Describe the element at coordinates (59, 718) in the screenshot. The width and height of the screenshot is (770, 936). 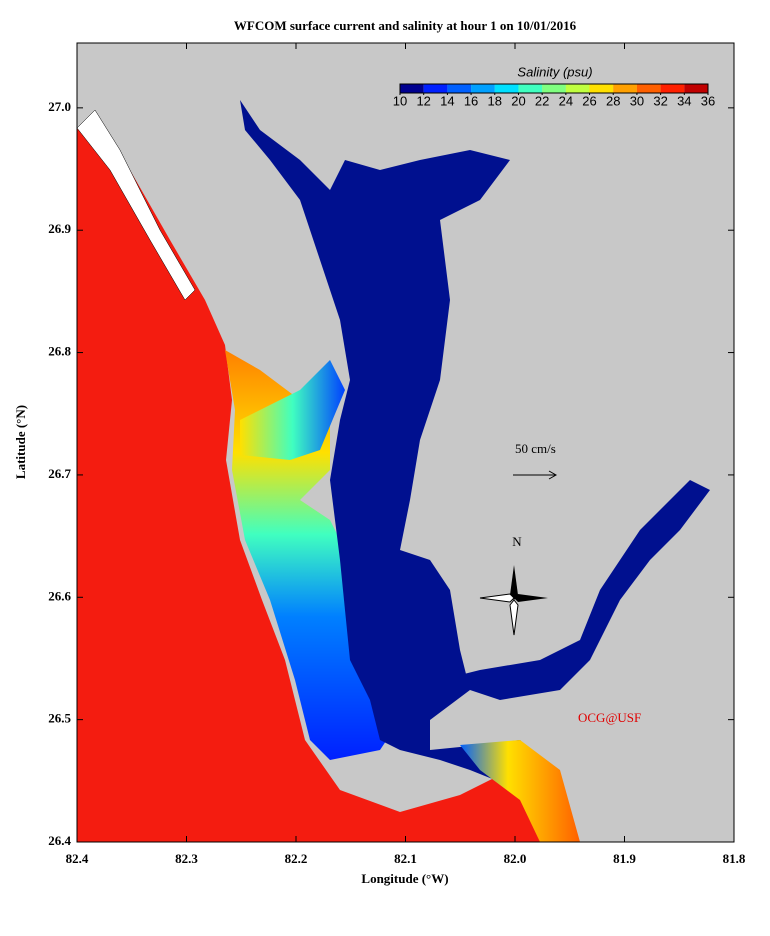
I see `y-tick-label: 26.5` at that location.